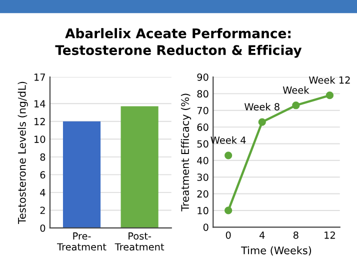 This screenshot has height=277, width=357. Describe the element at coordinates (40, 104) in the screenshot. I see `y-tick-label: 14` at that location.